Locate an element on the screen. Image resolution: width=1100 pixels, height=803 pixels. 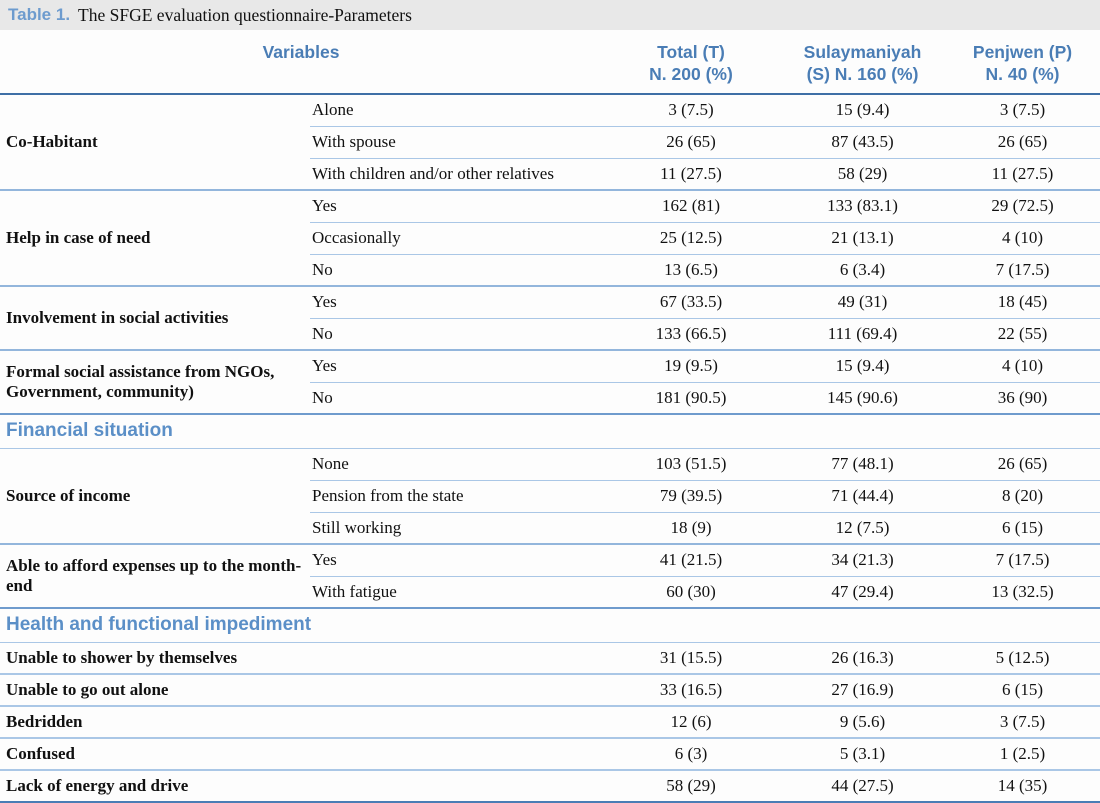
section-heading-row: Financial situation is located at coordinates (550, 431).